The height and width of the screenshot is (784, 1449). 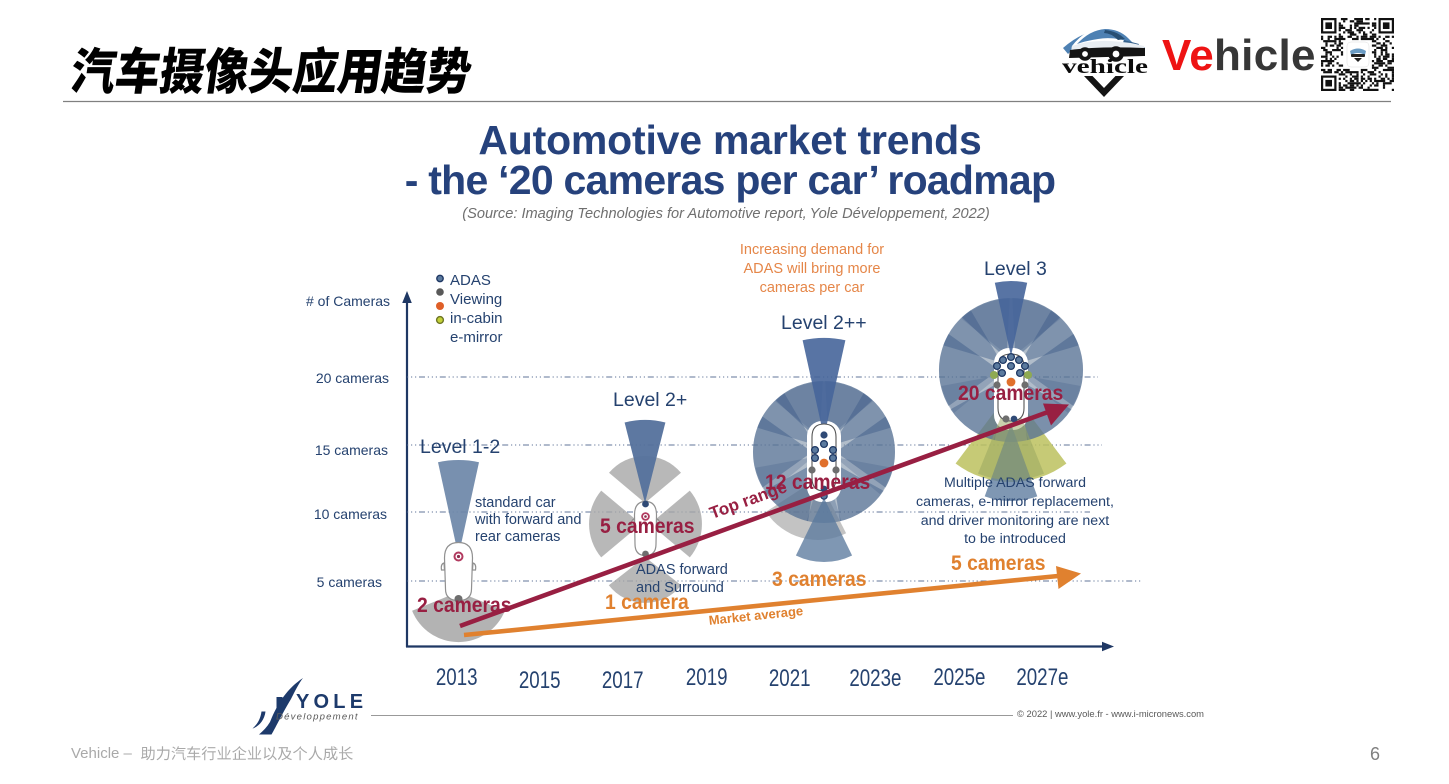 I want to click on svg-text: Développement, so click(x=317, y=717).